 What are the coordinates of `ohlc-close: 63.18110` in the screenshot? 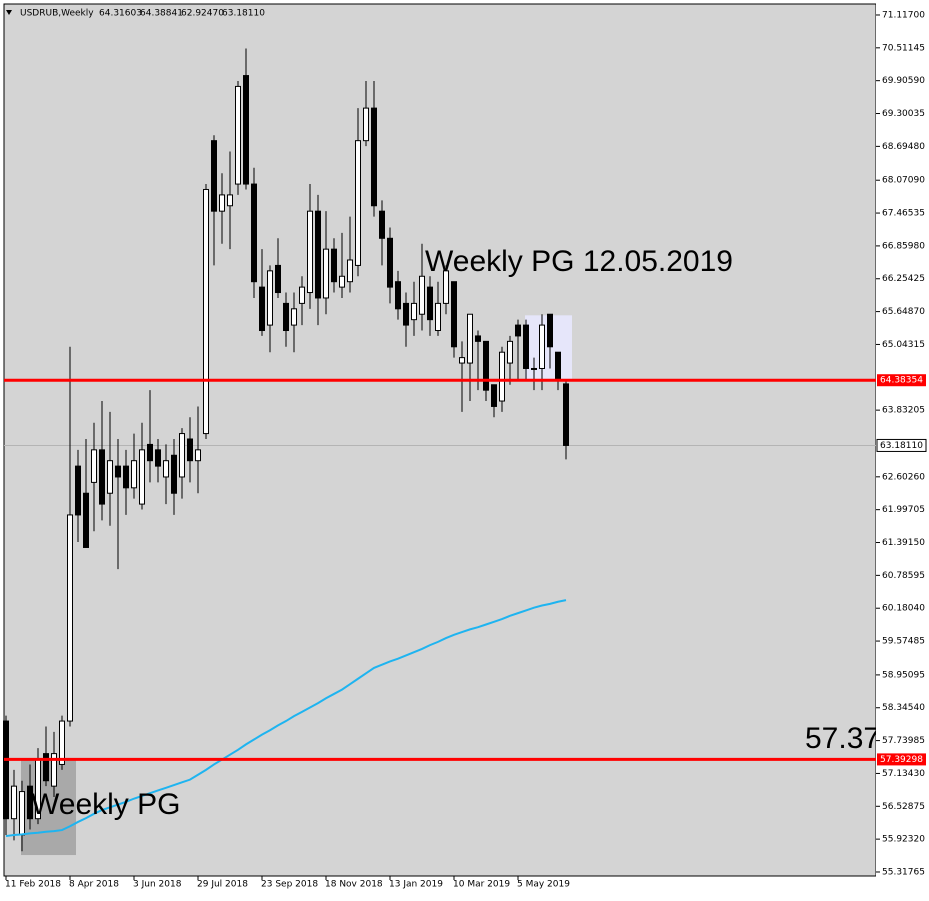 It's located at (243, 14).